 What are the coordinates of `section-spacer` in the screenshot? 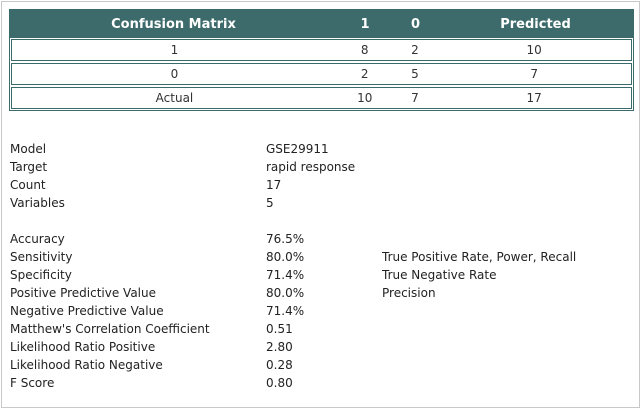 It's located at (322, 221).